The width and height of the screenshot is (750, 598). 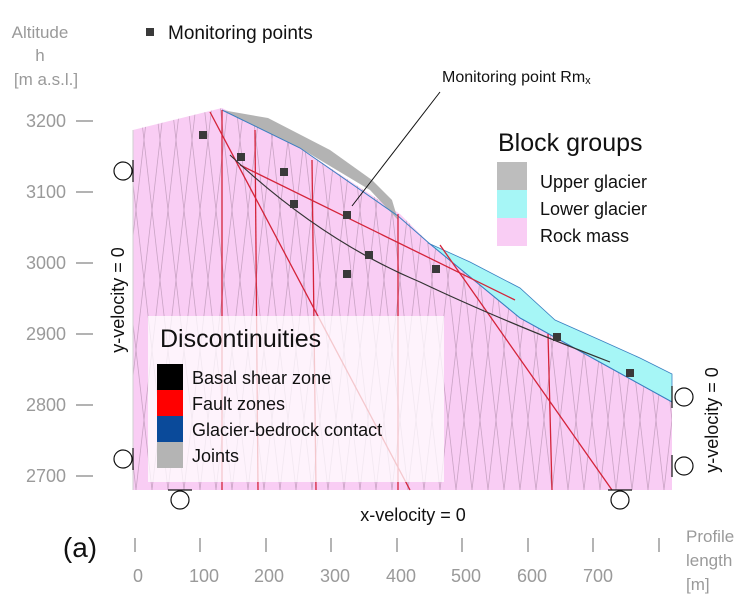 What do you see at coordinates (682, 466) in the screenshot?
I see `roller-right-bottom` at bounding box center [682, 466].